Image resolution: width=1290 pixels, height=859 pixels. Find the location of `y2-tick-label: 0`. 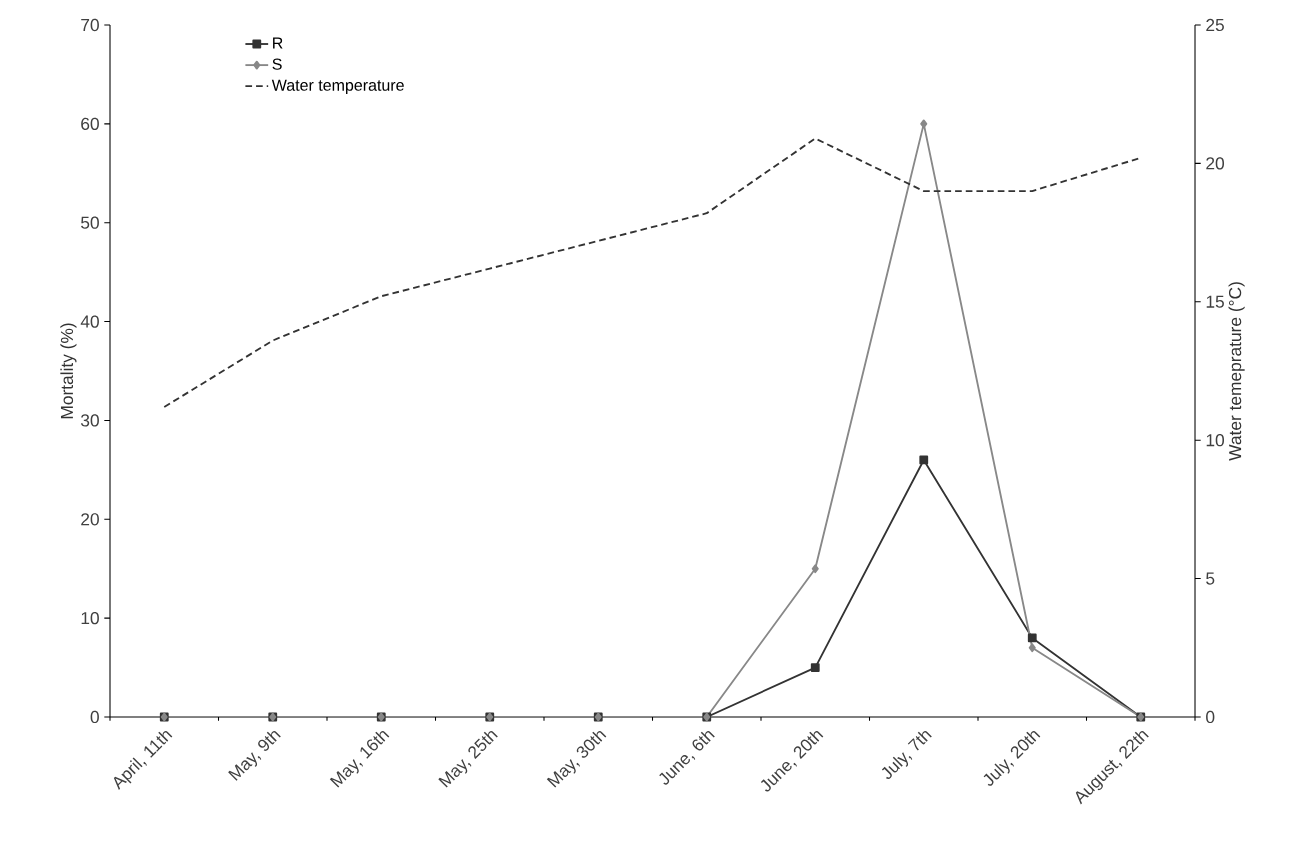

y2-tick-label: 0 is located at coordinates (1210, 717).